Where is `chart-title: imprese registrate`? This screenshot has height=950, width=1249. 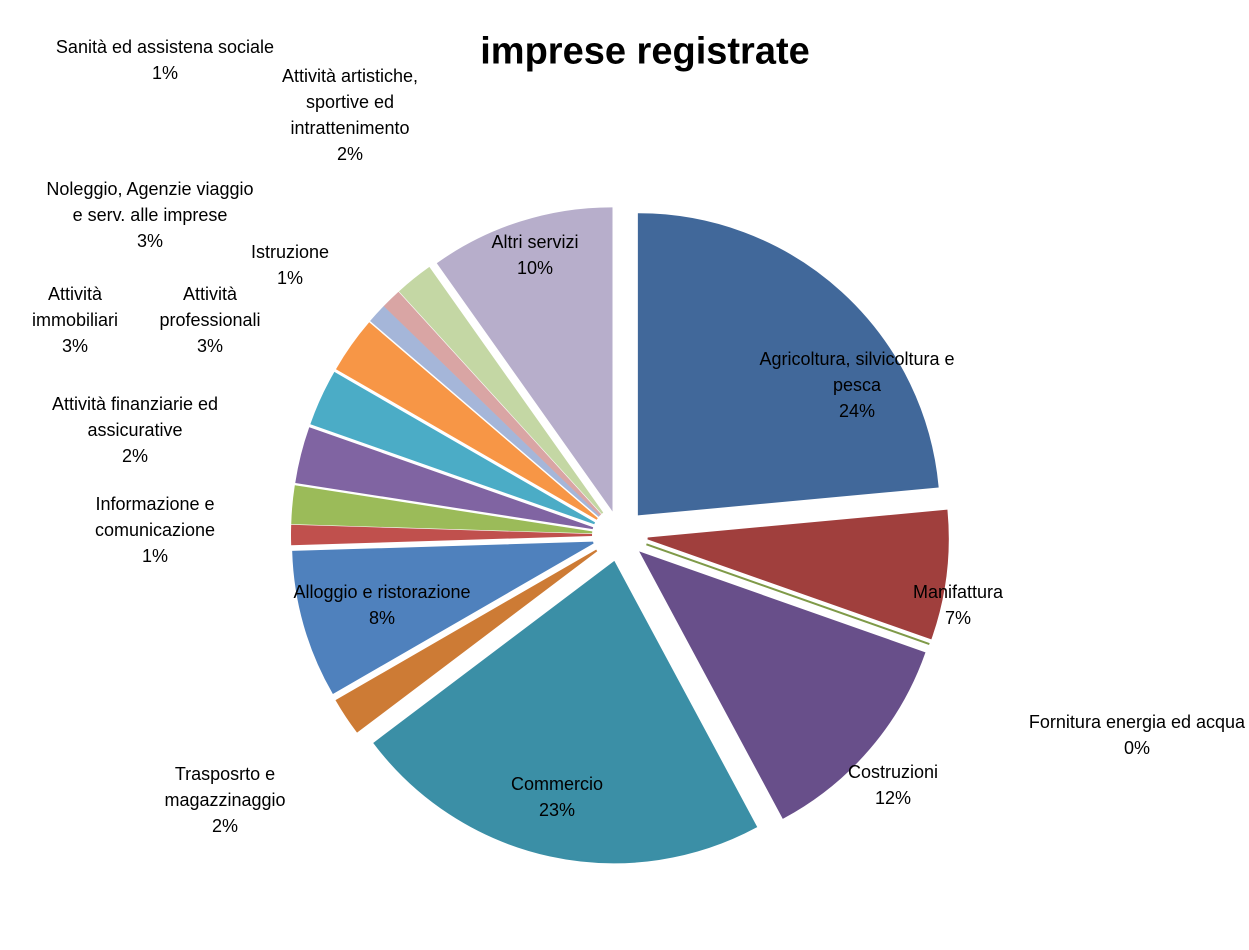 chart-title: imprese registrate is located at coordinates (645, 51).